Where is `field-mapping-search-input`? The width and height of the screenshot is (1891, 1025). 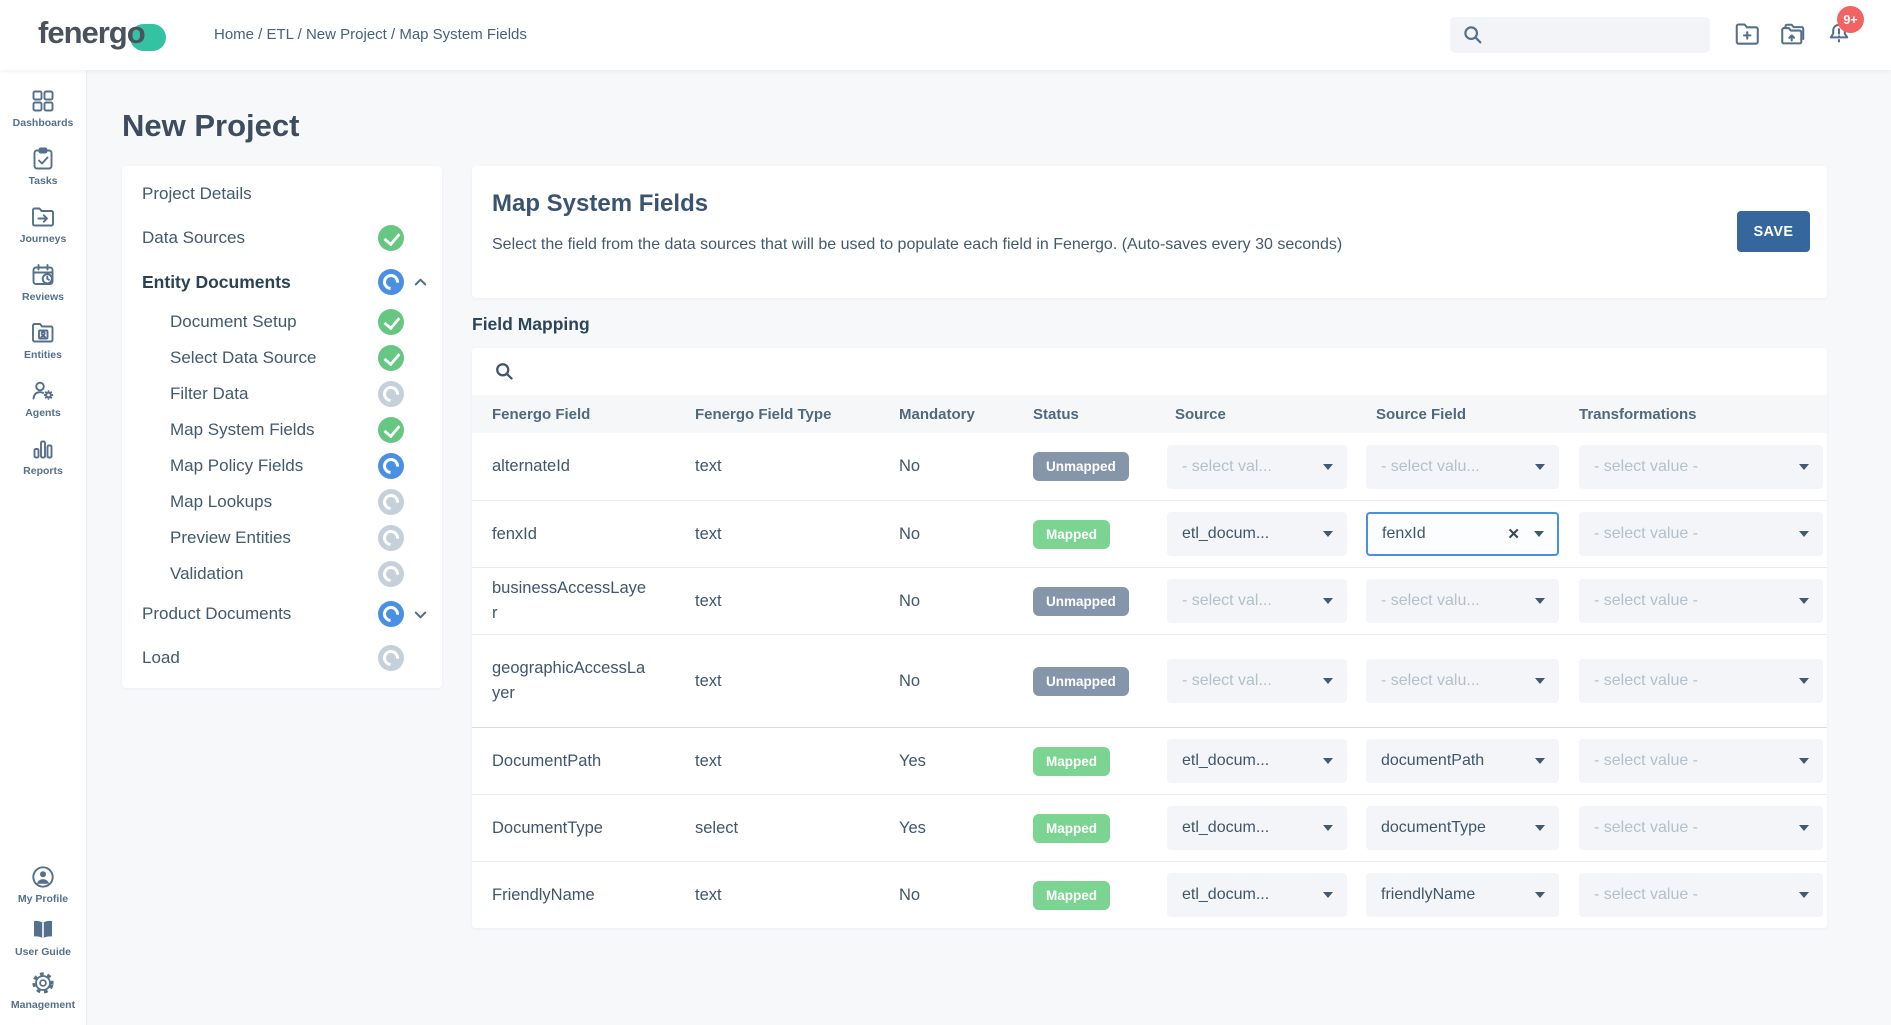 field-mapping-search-input is located at coordinates (1149, 371).